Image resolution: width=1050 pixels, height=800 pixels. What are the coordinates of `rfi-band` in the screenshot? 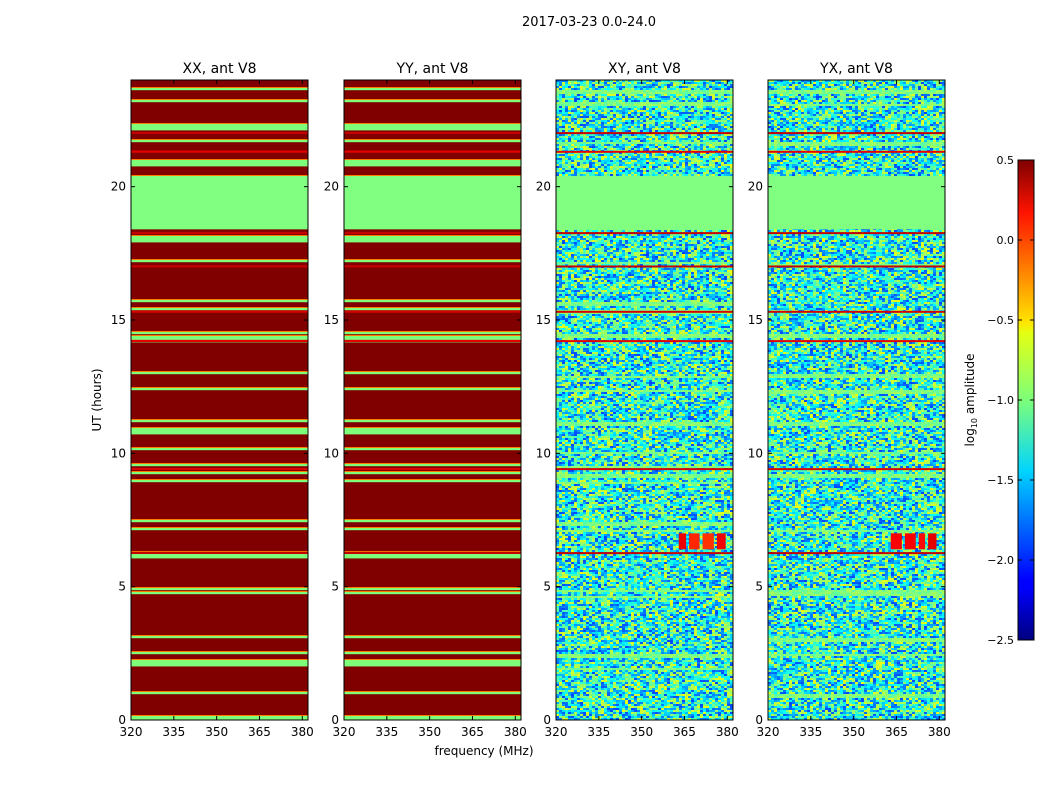 It's located at (219, 233).